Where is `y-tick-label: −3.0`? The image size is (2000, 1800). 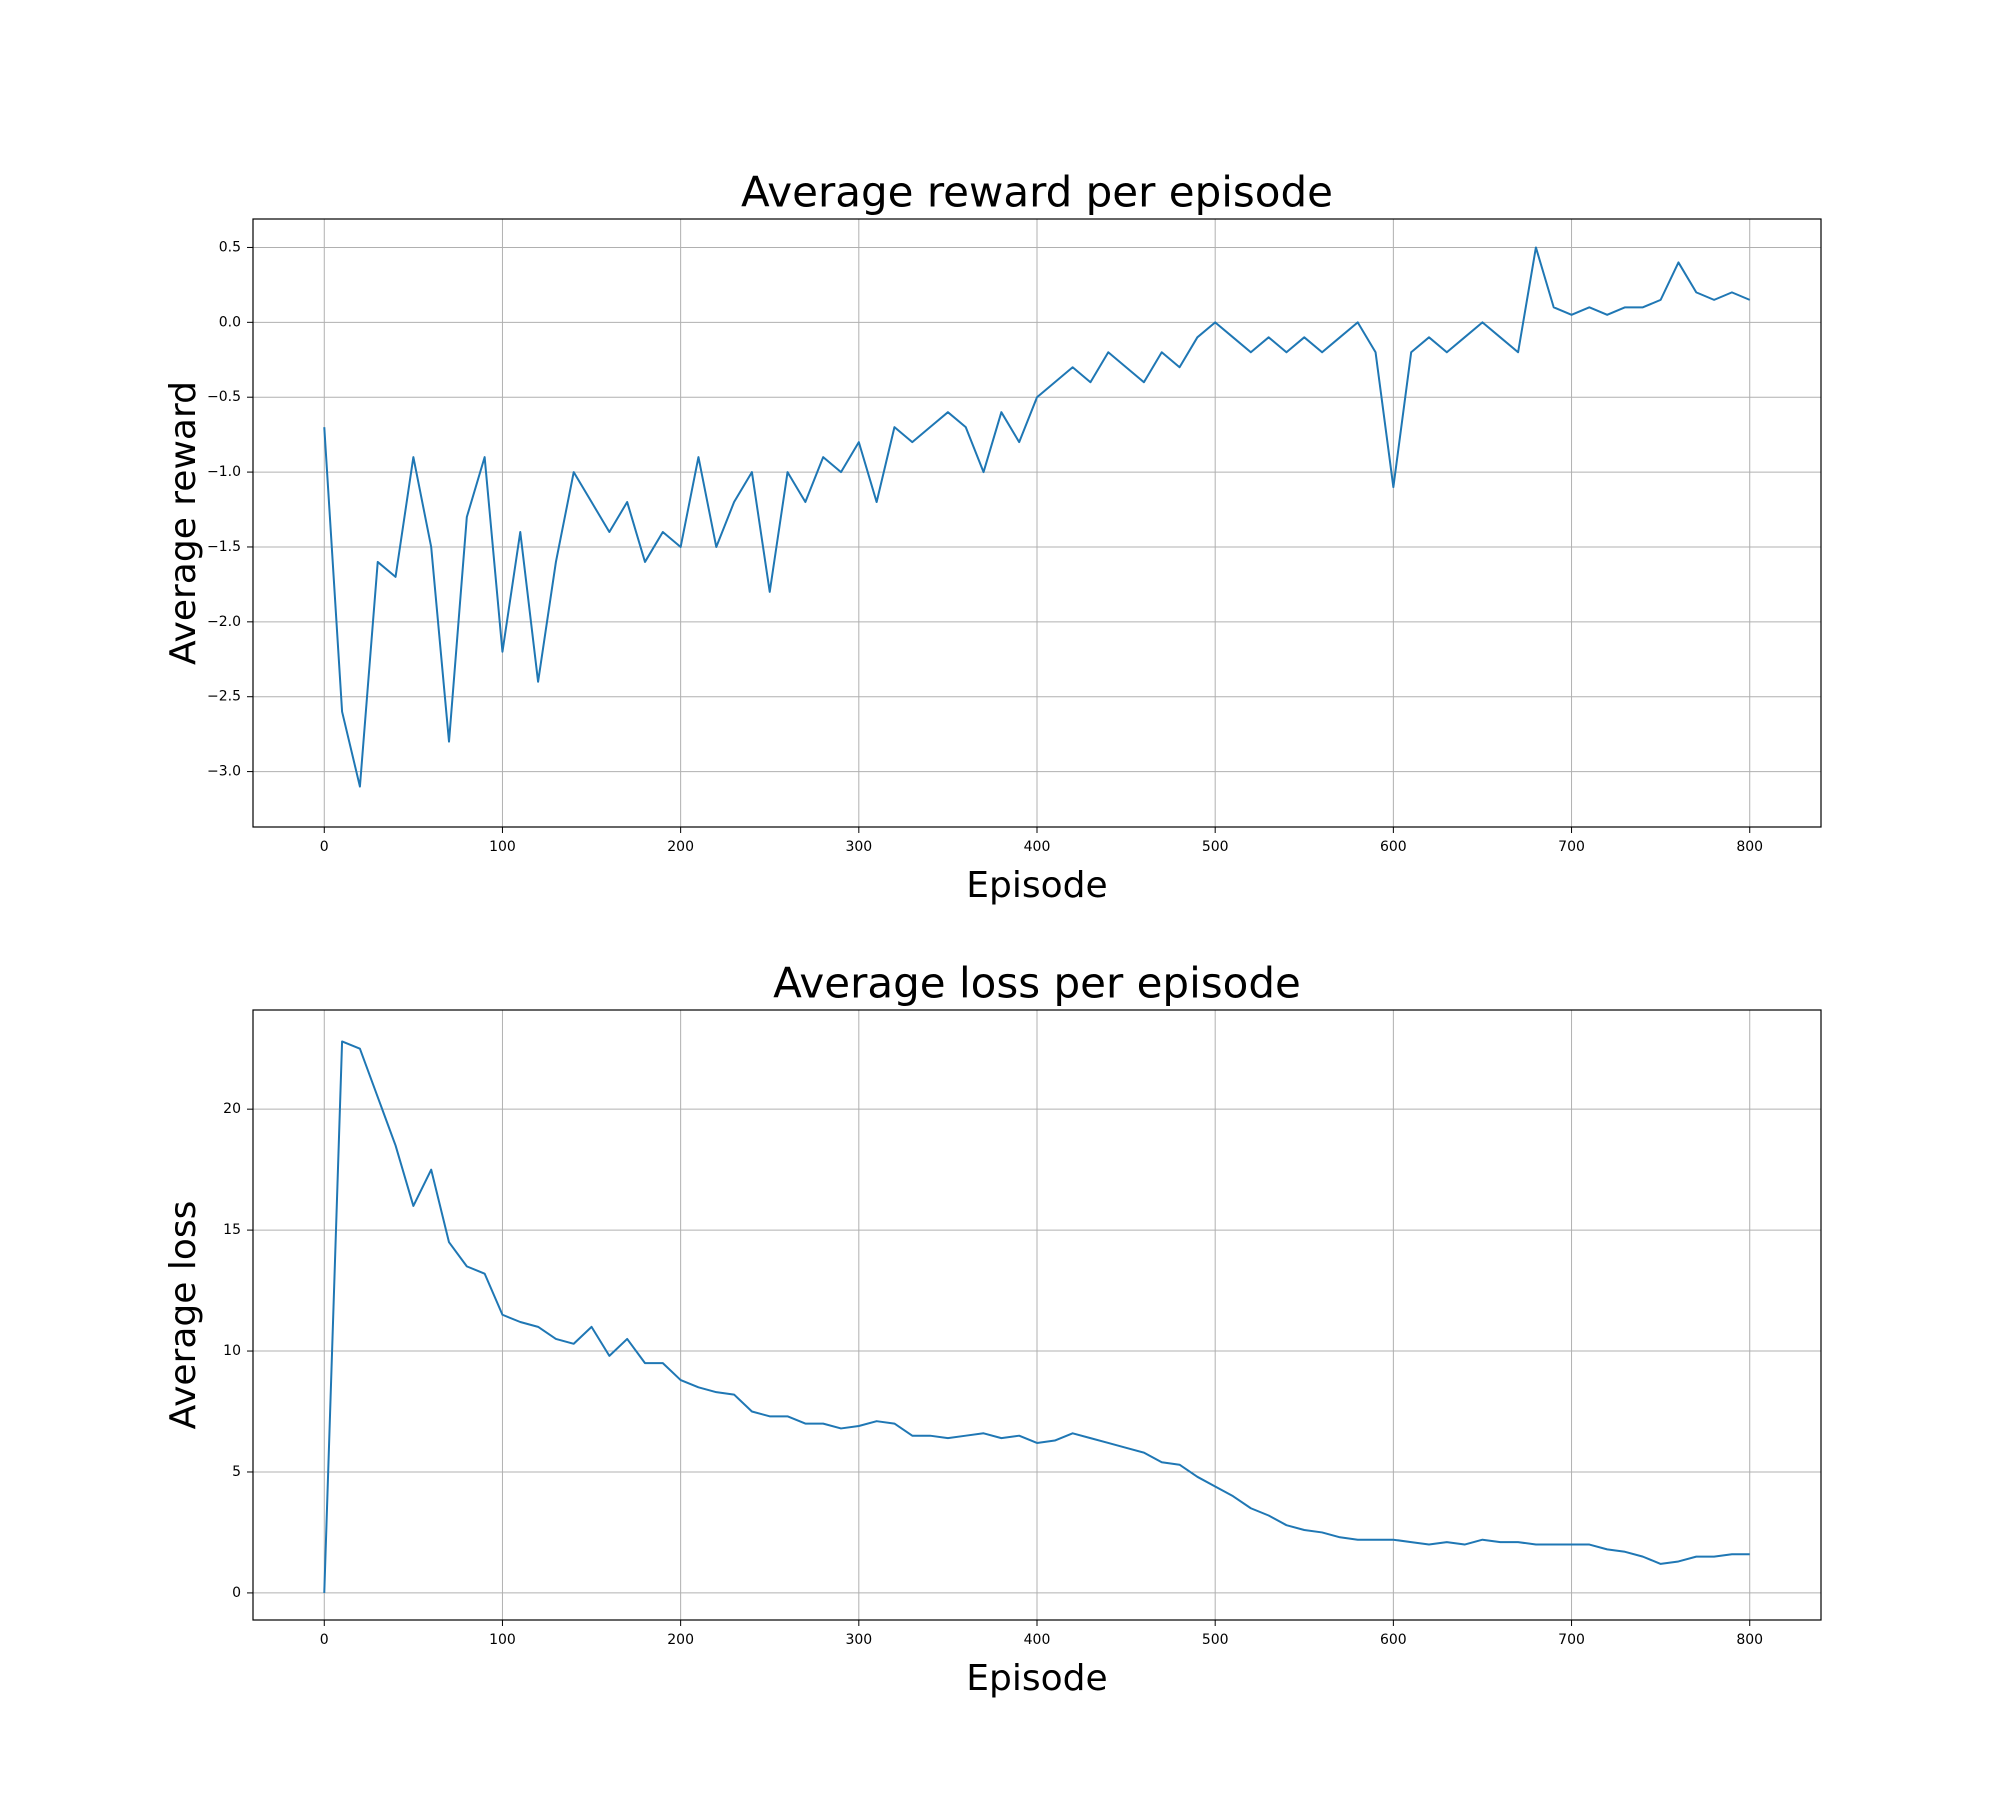
y-tick-label: −3.0 is located at coordinates (224, 772).